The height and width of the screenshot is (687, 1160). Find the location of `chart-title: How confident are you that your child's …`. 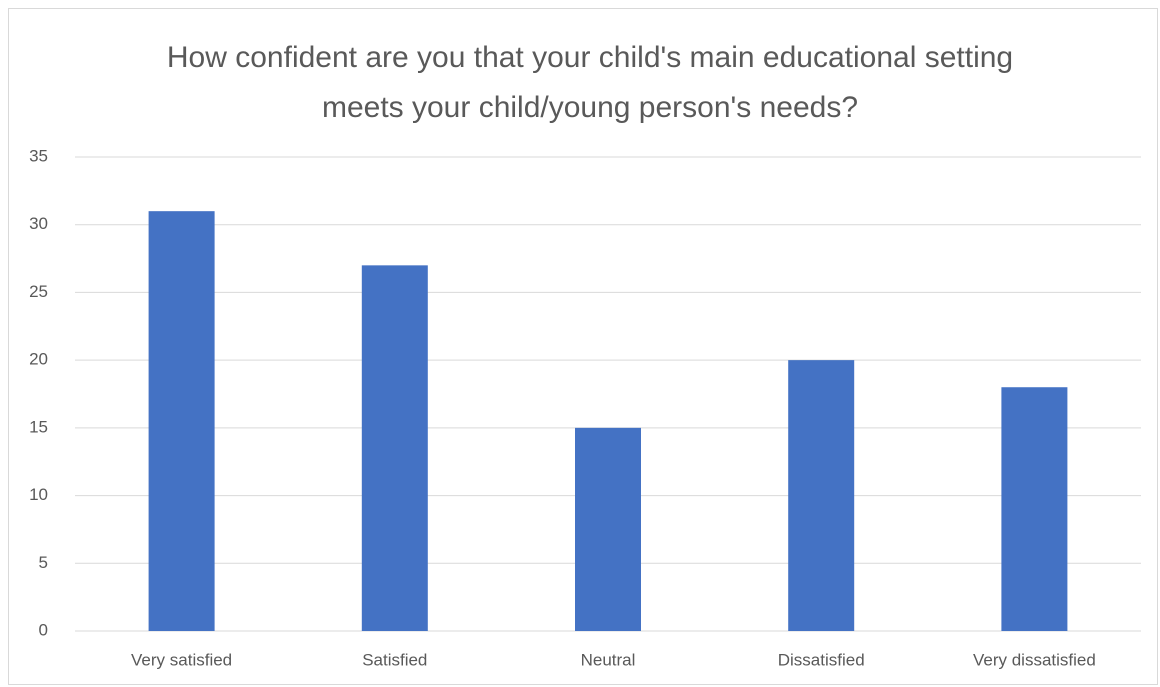

chart-title: How confident are you that your child's … is located at coordinates (590, 82).